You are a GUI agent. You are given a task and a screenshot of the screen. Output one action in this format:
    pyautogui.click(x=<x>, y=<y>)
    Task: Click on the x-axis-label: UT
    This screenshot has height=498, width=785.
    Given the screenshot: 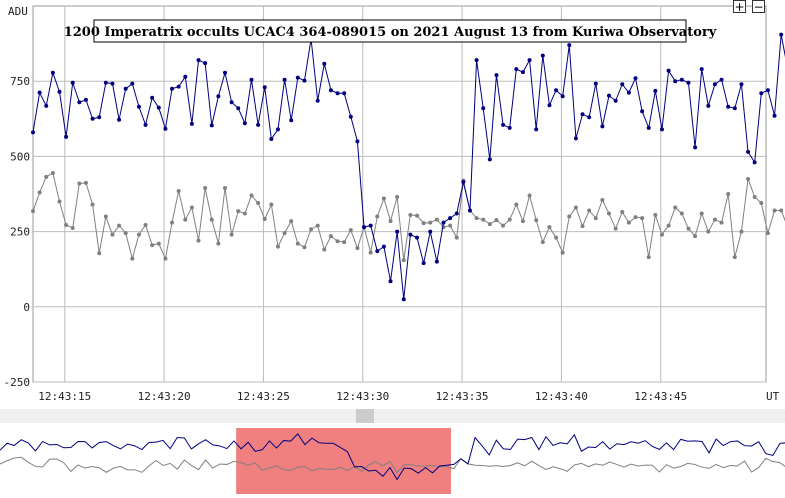 What is the action you would take?
    pyautogui.click(x=773, y=396)
    